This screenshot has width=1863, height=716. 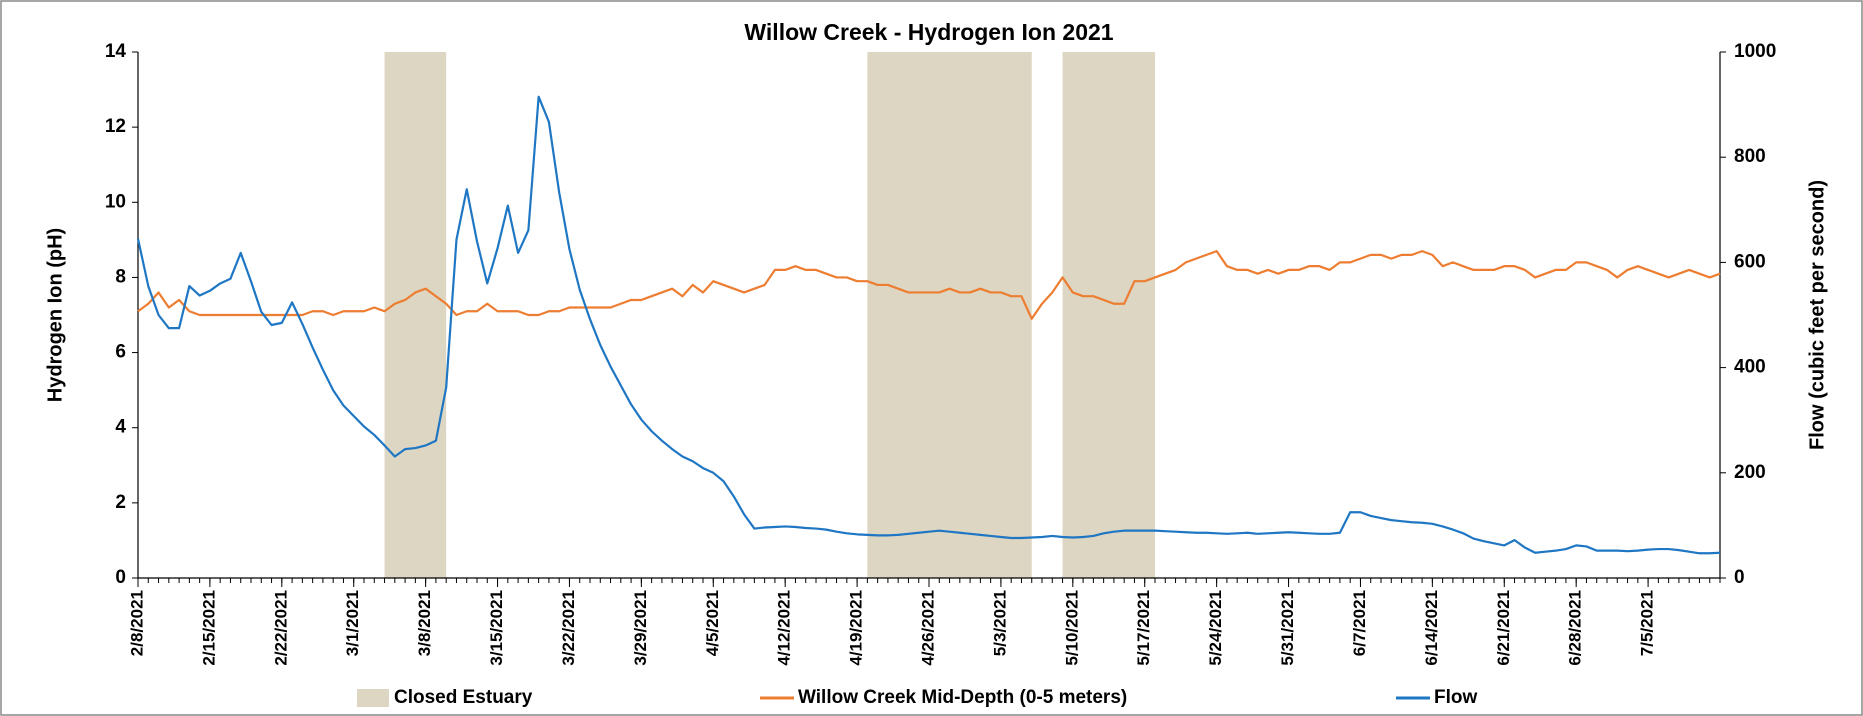 I want to click on legend-label: Willow Creek Mid-Depth (0-5 meters), so click(x=962, y=697).